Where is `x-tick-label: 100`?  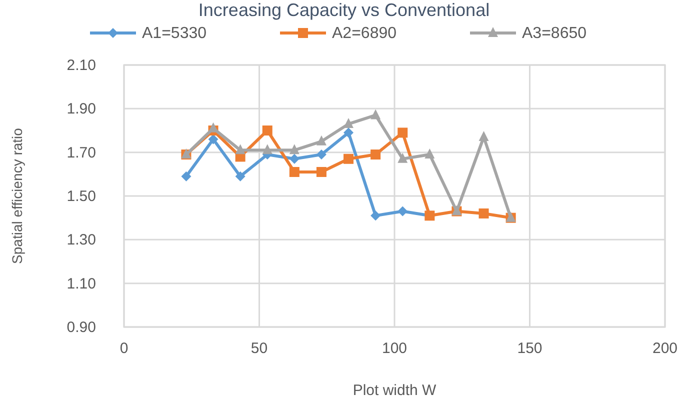
x-tick-label: 100 is located at coordinates (395, 348).